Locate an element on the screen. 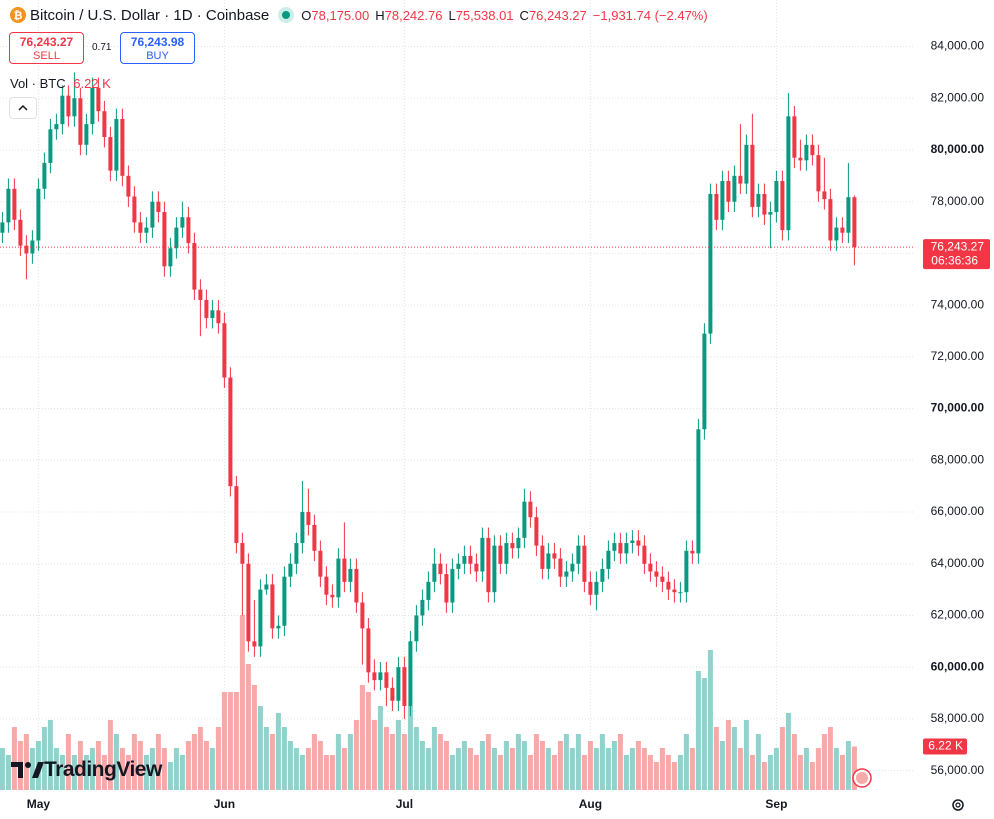  close-label: C is located at coordinates (524, 15).